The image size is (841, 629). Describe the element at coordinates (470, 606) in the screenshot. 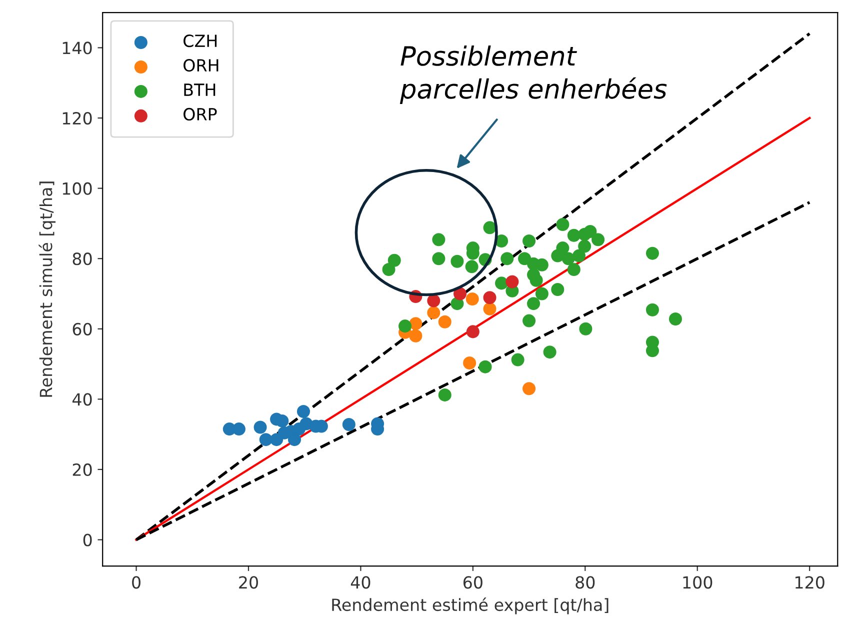

I see `x-axis-title: Rendement estimé expert [qt/ha]` at that location.